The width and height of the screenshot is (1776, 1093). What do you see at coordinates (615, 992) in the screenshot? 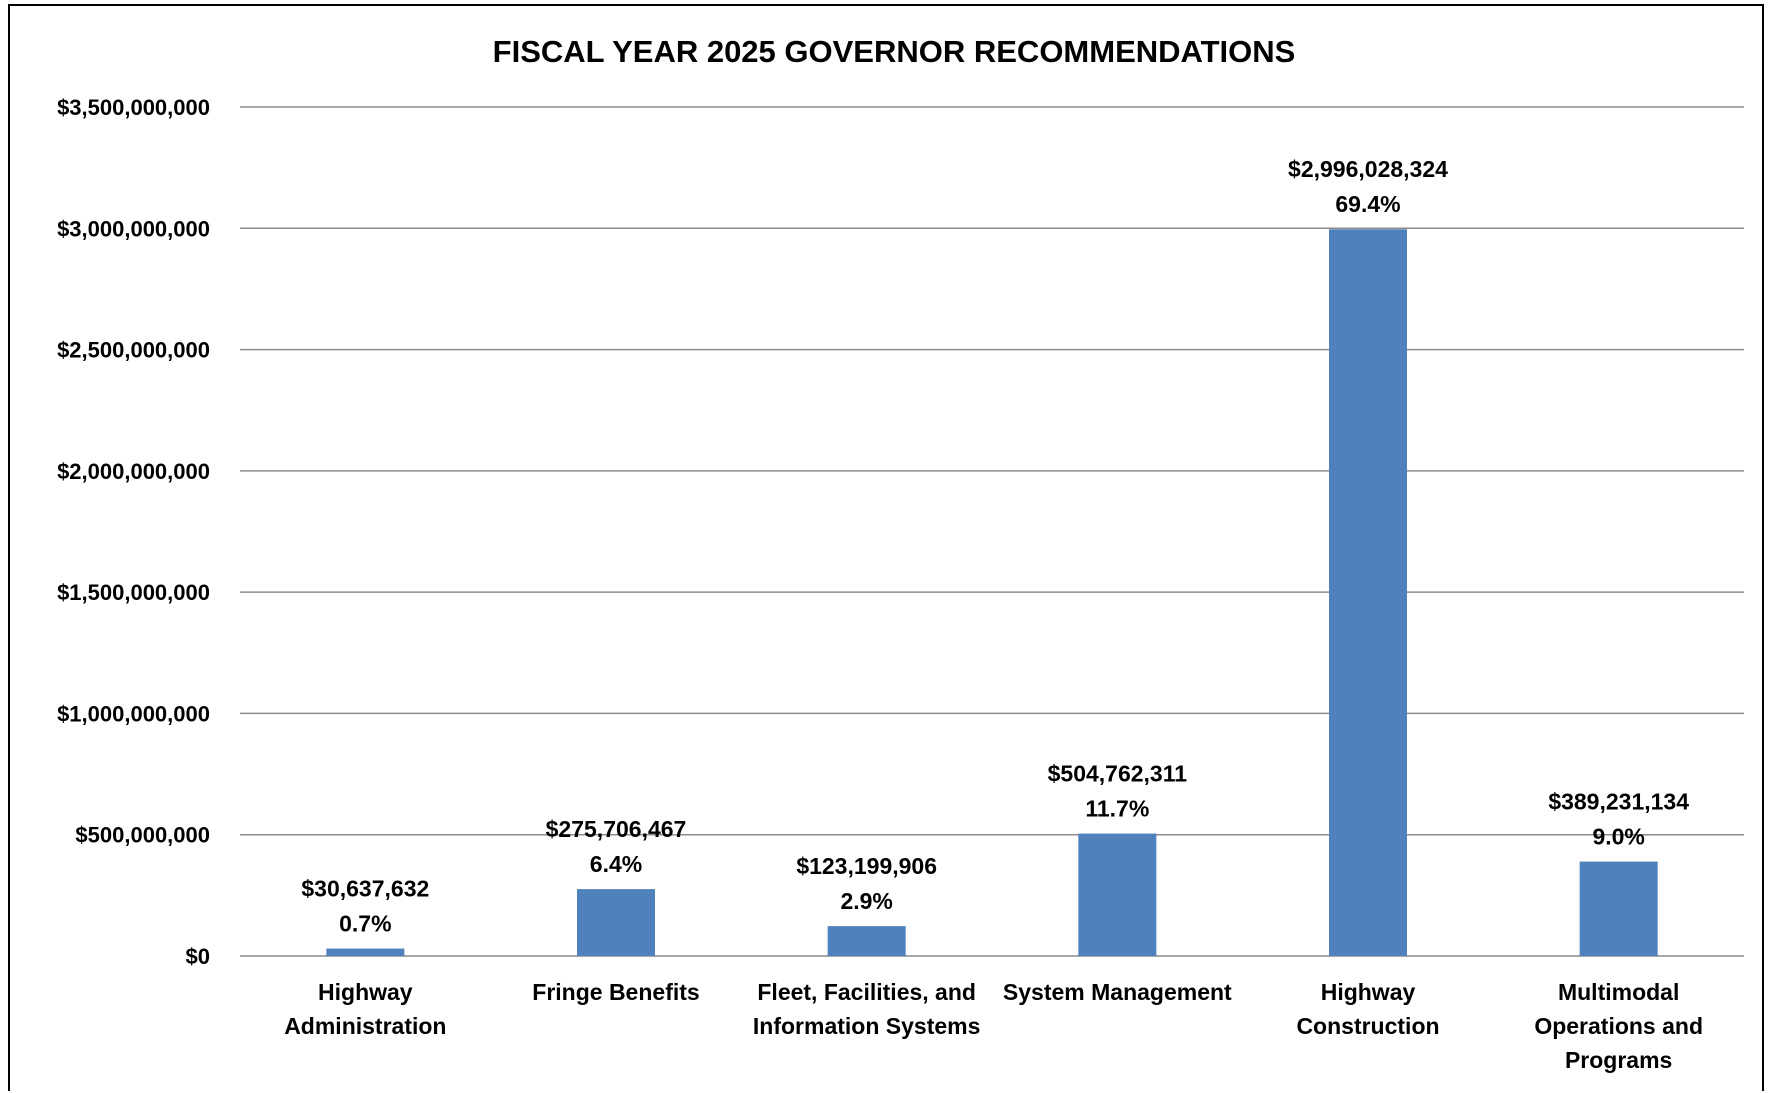
I see `x-category-label: Fringe Benefits` at bounding box center [615, 992].